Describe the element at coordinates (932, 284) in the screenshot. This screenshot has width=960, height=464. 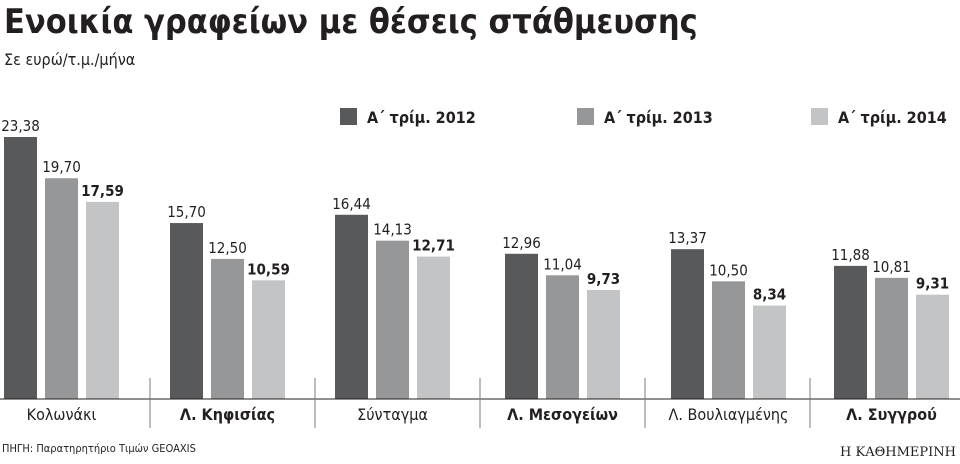
I see `data-label-6-series-3: 9,31` at that location.